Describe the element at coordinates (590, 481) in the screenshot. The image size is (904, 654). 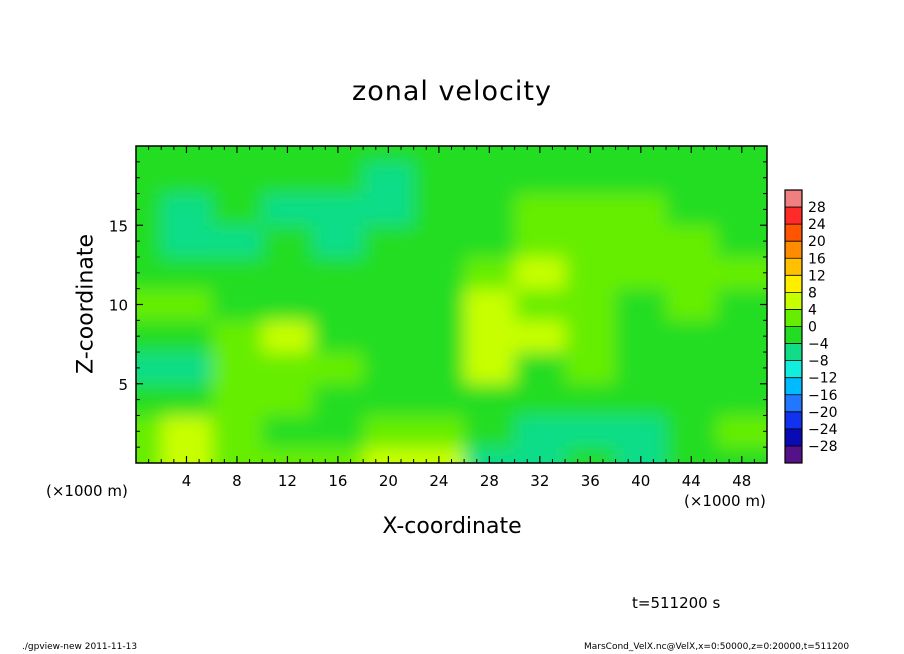
I see `x-tick-label: 36` at that location.